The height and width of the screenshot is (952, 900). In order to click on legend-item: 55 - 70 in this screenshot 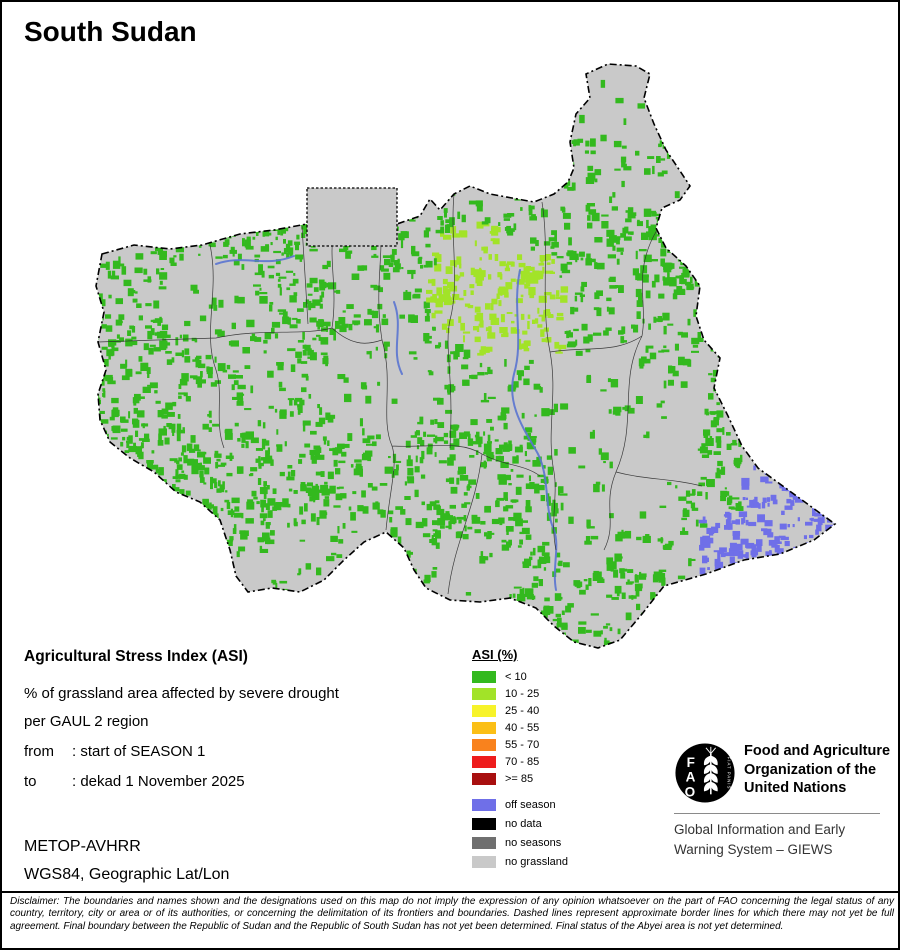, I will do `click(547, 745)`.